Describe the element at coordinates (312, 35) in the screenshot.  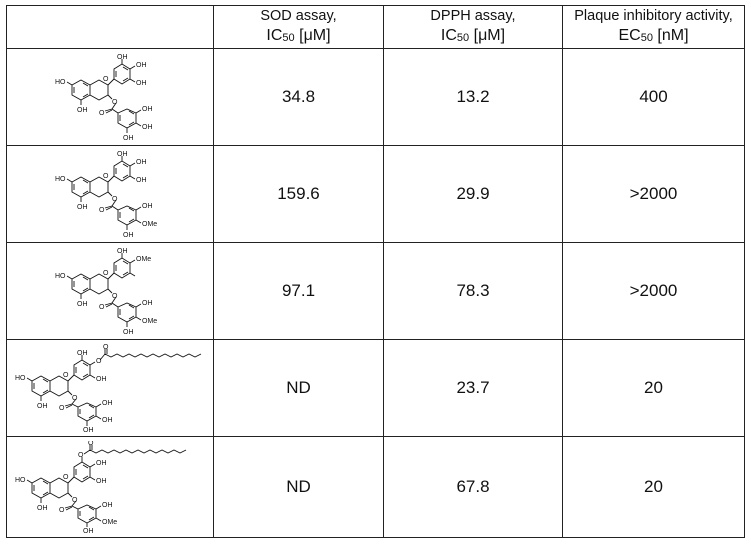
I see `header-sod-unit: [μM]` at that location.